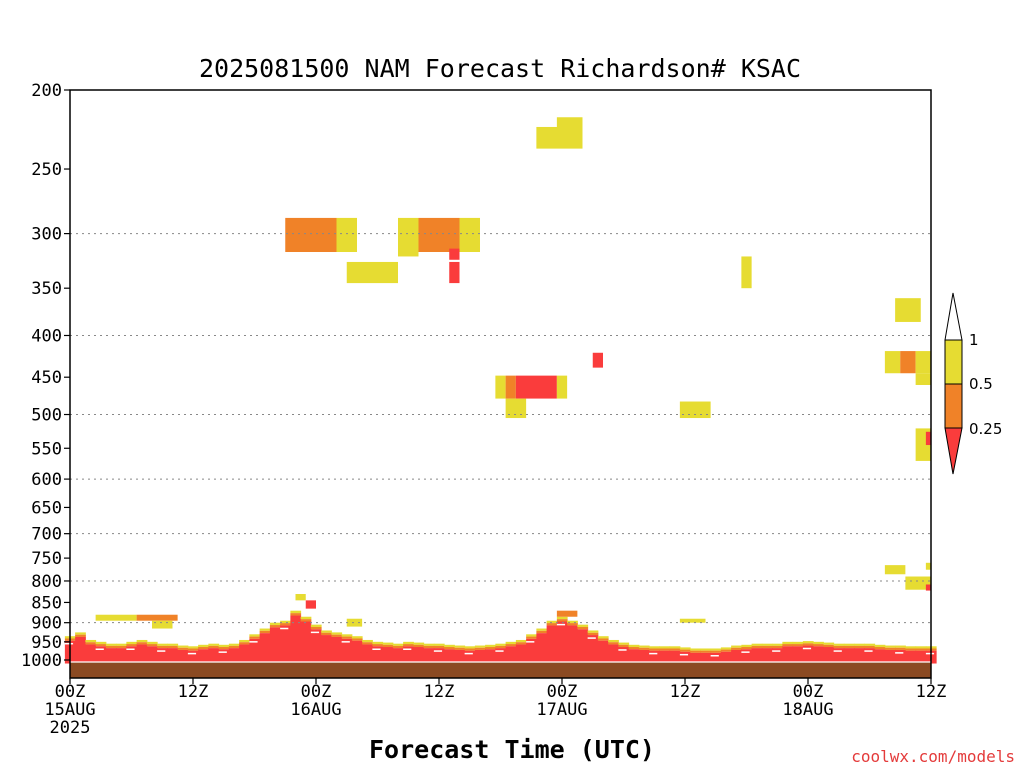  What do you see at coordinates (46, 480) in the screenshot?
I see `y-tick-label: 600` at bounding box center [46, 480].